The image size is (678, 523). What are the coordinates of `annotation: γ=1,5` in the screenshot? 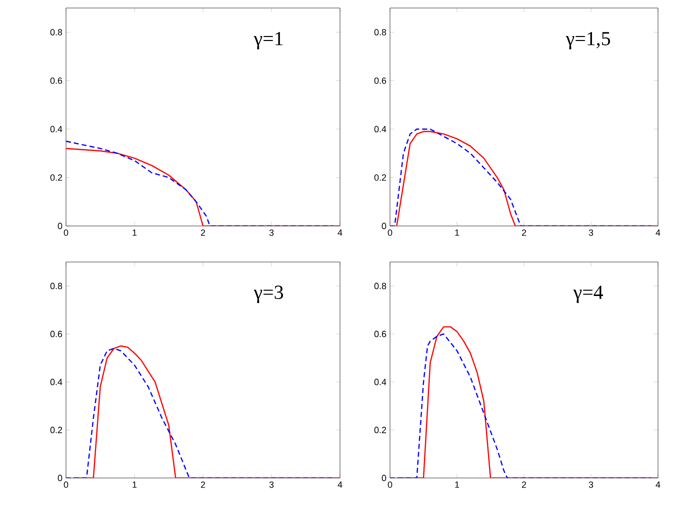 It's located at (588, 41).